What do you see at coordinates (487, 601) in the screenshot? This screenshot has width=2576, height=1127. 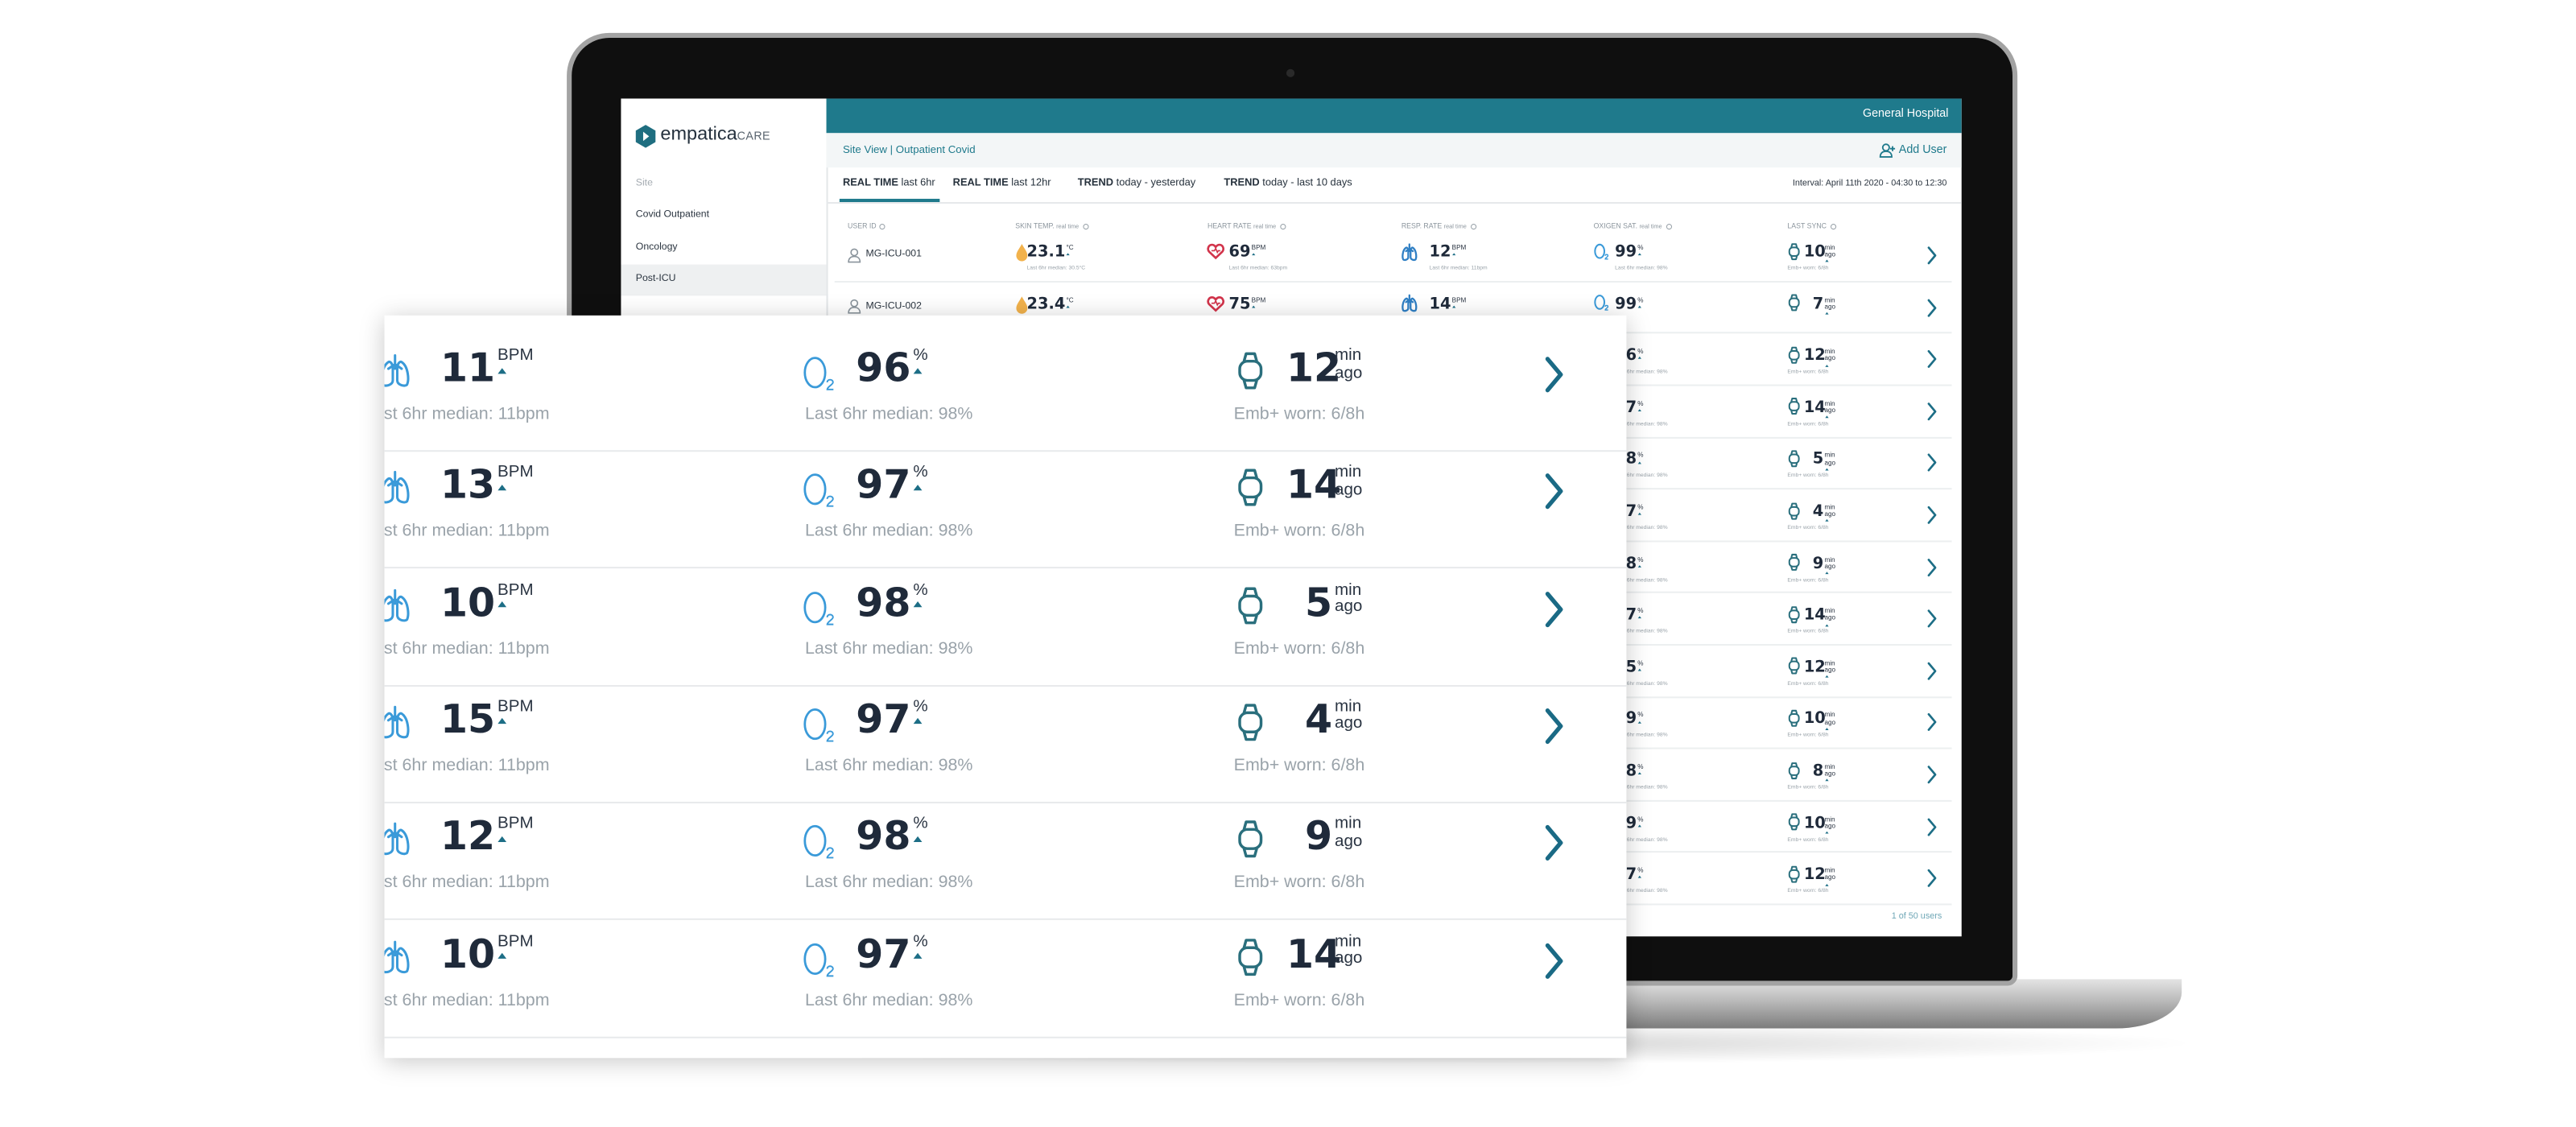 I see `resp-metric: 10 BPM` at bounding box center [487, 601].